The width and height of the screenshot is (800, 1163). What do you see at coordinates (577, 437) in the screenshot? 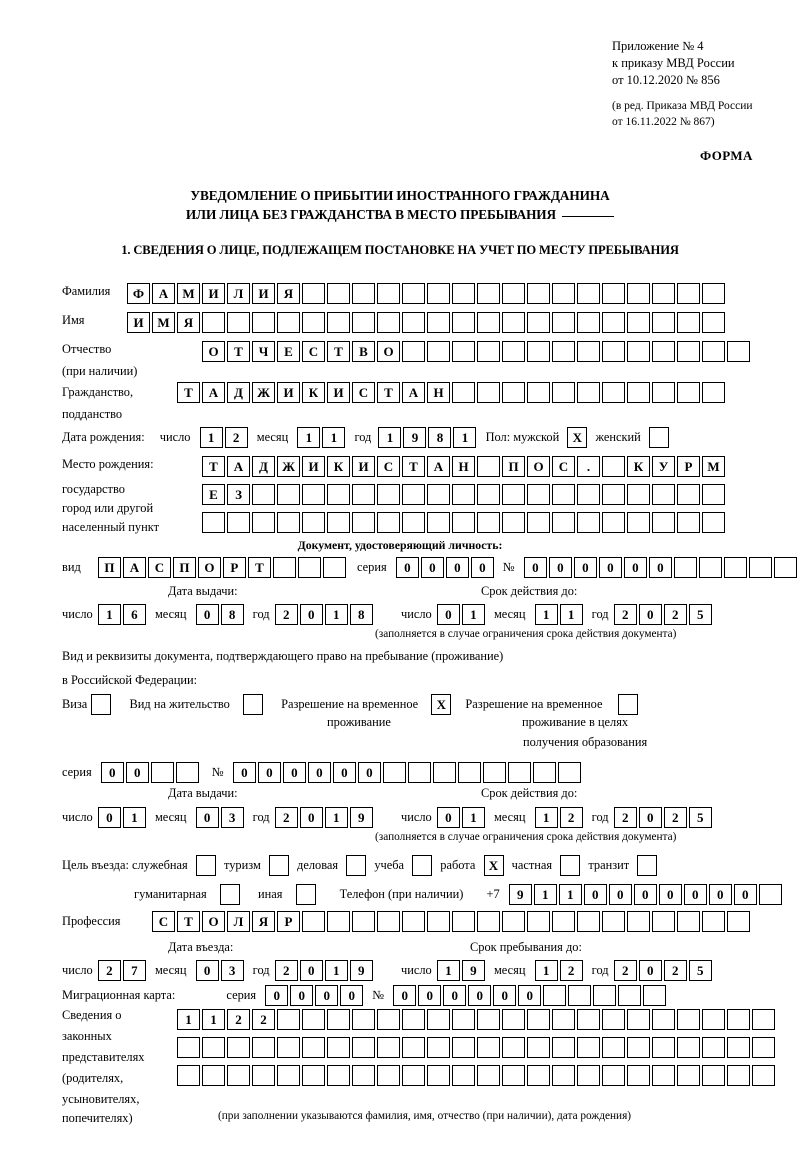
I see `sex-male-checkbox: X` at bounding box center [577, 437].